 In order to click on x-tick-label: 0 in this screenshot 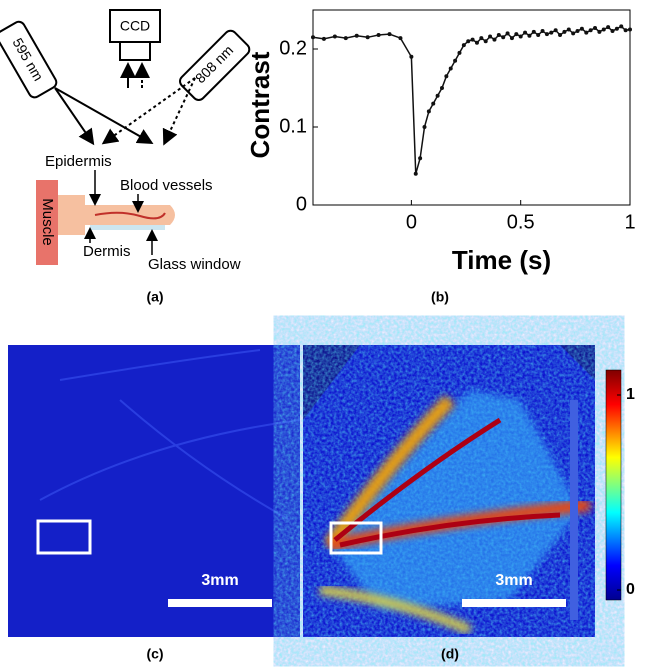, I will do `click(411, 222)`.